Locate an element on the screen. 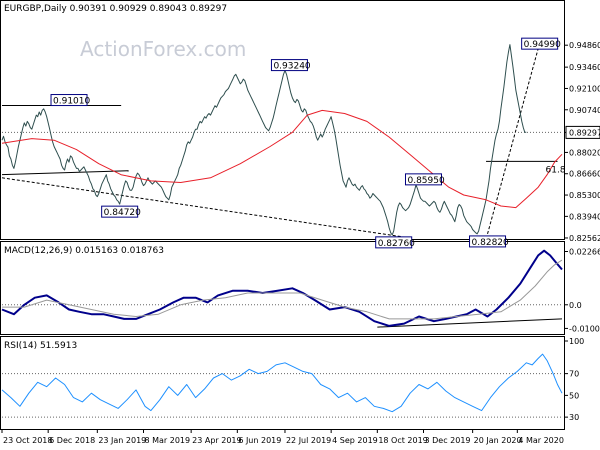 The height and width of the screenshot is (450, 600). rsi-y-axis: 100 70 50 30 is located at coordinates (574, 379).